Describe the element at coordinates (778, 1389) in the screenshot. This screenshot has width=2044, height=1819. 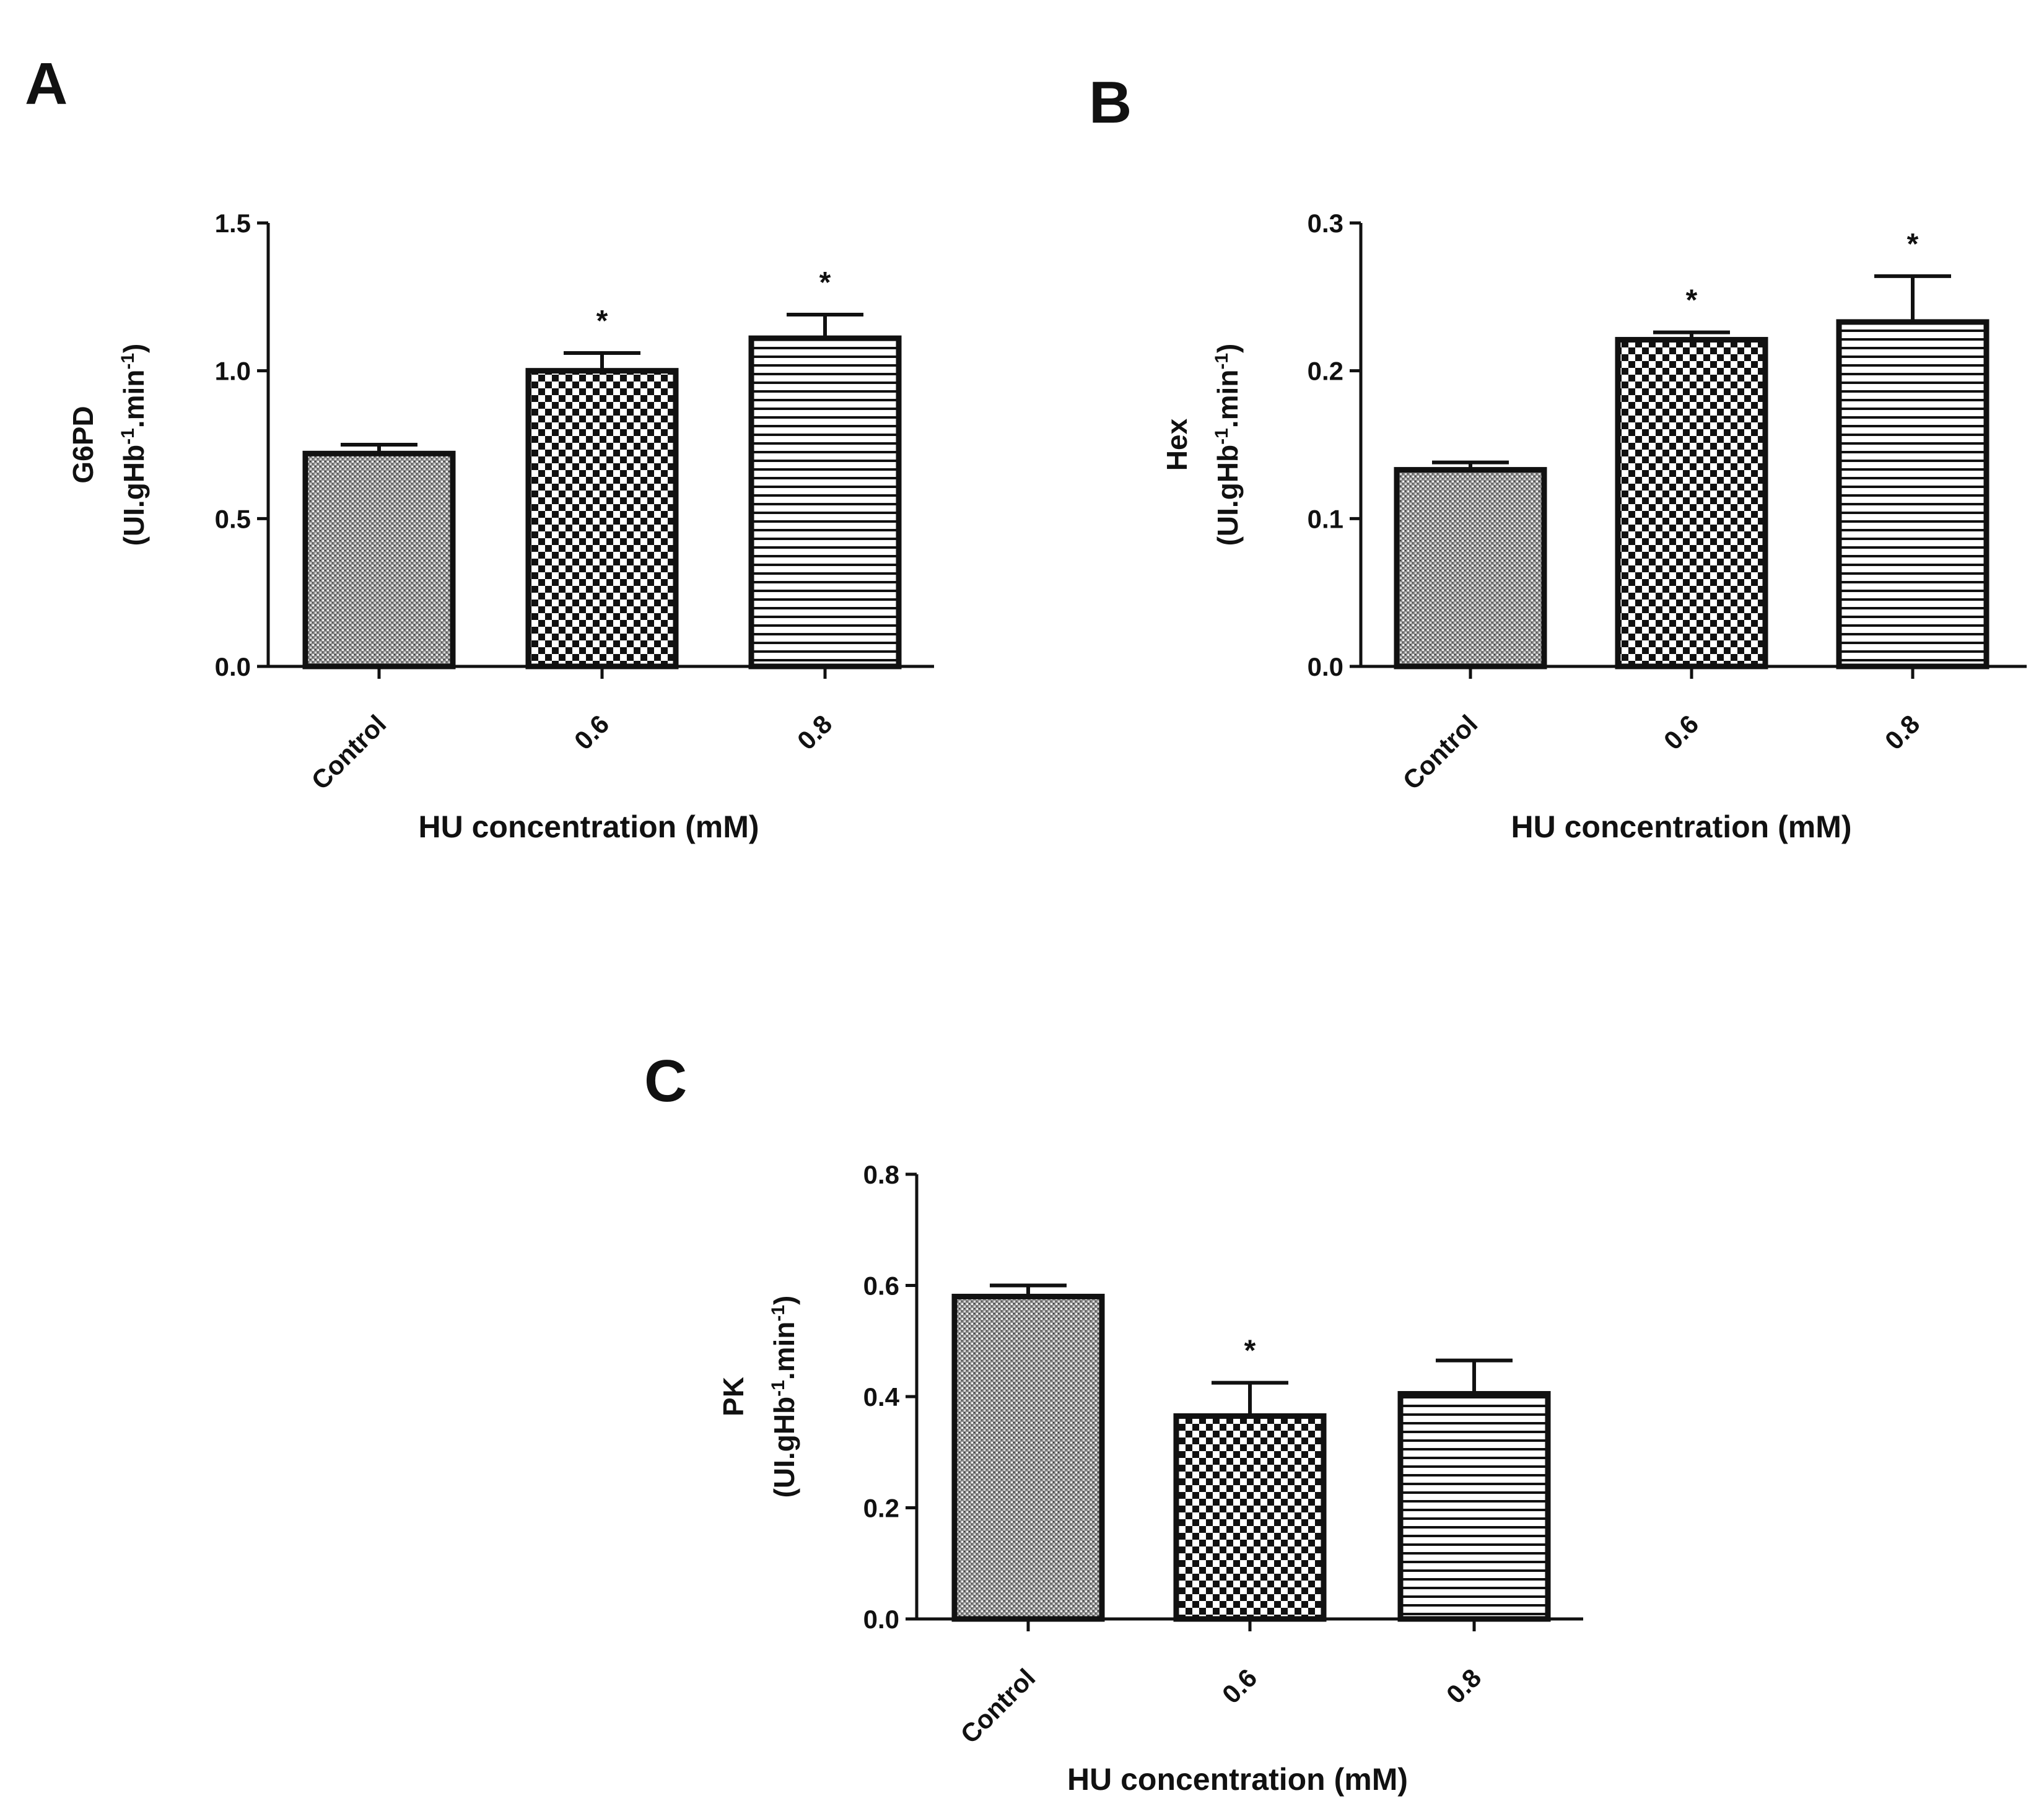
I see `panel-c-y-units-part-1: -1` at that location.